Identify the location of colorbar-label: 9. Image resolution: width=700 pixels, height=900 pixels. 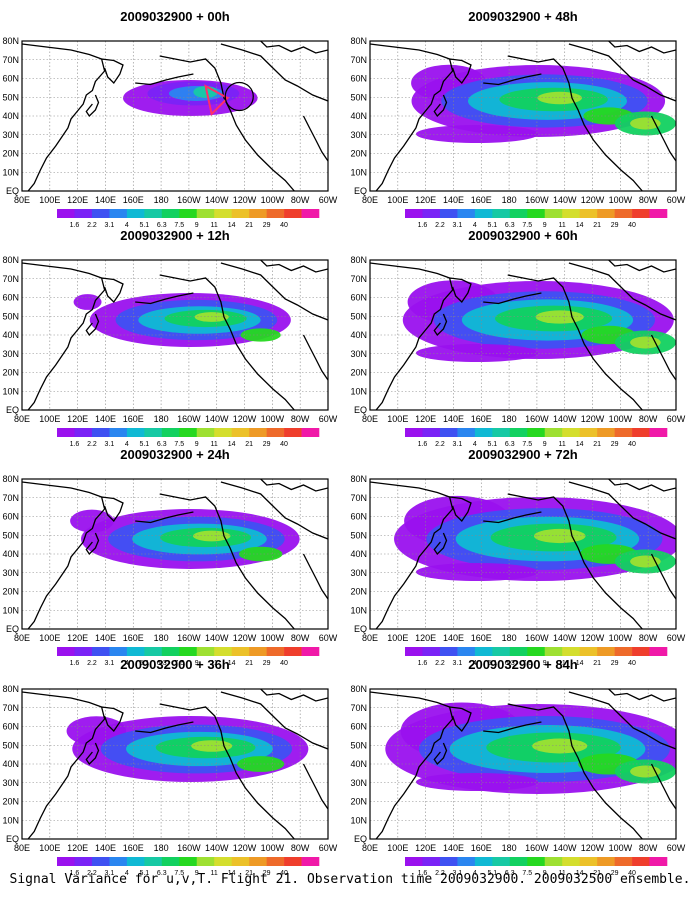
(545, 663).